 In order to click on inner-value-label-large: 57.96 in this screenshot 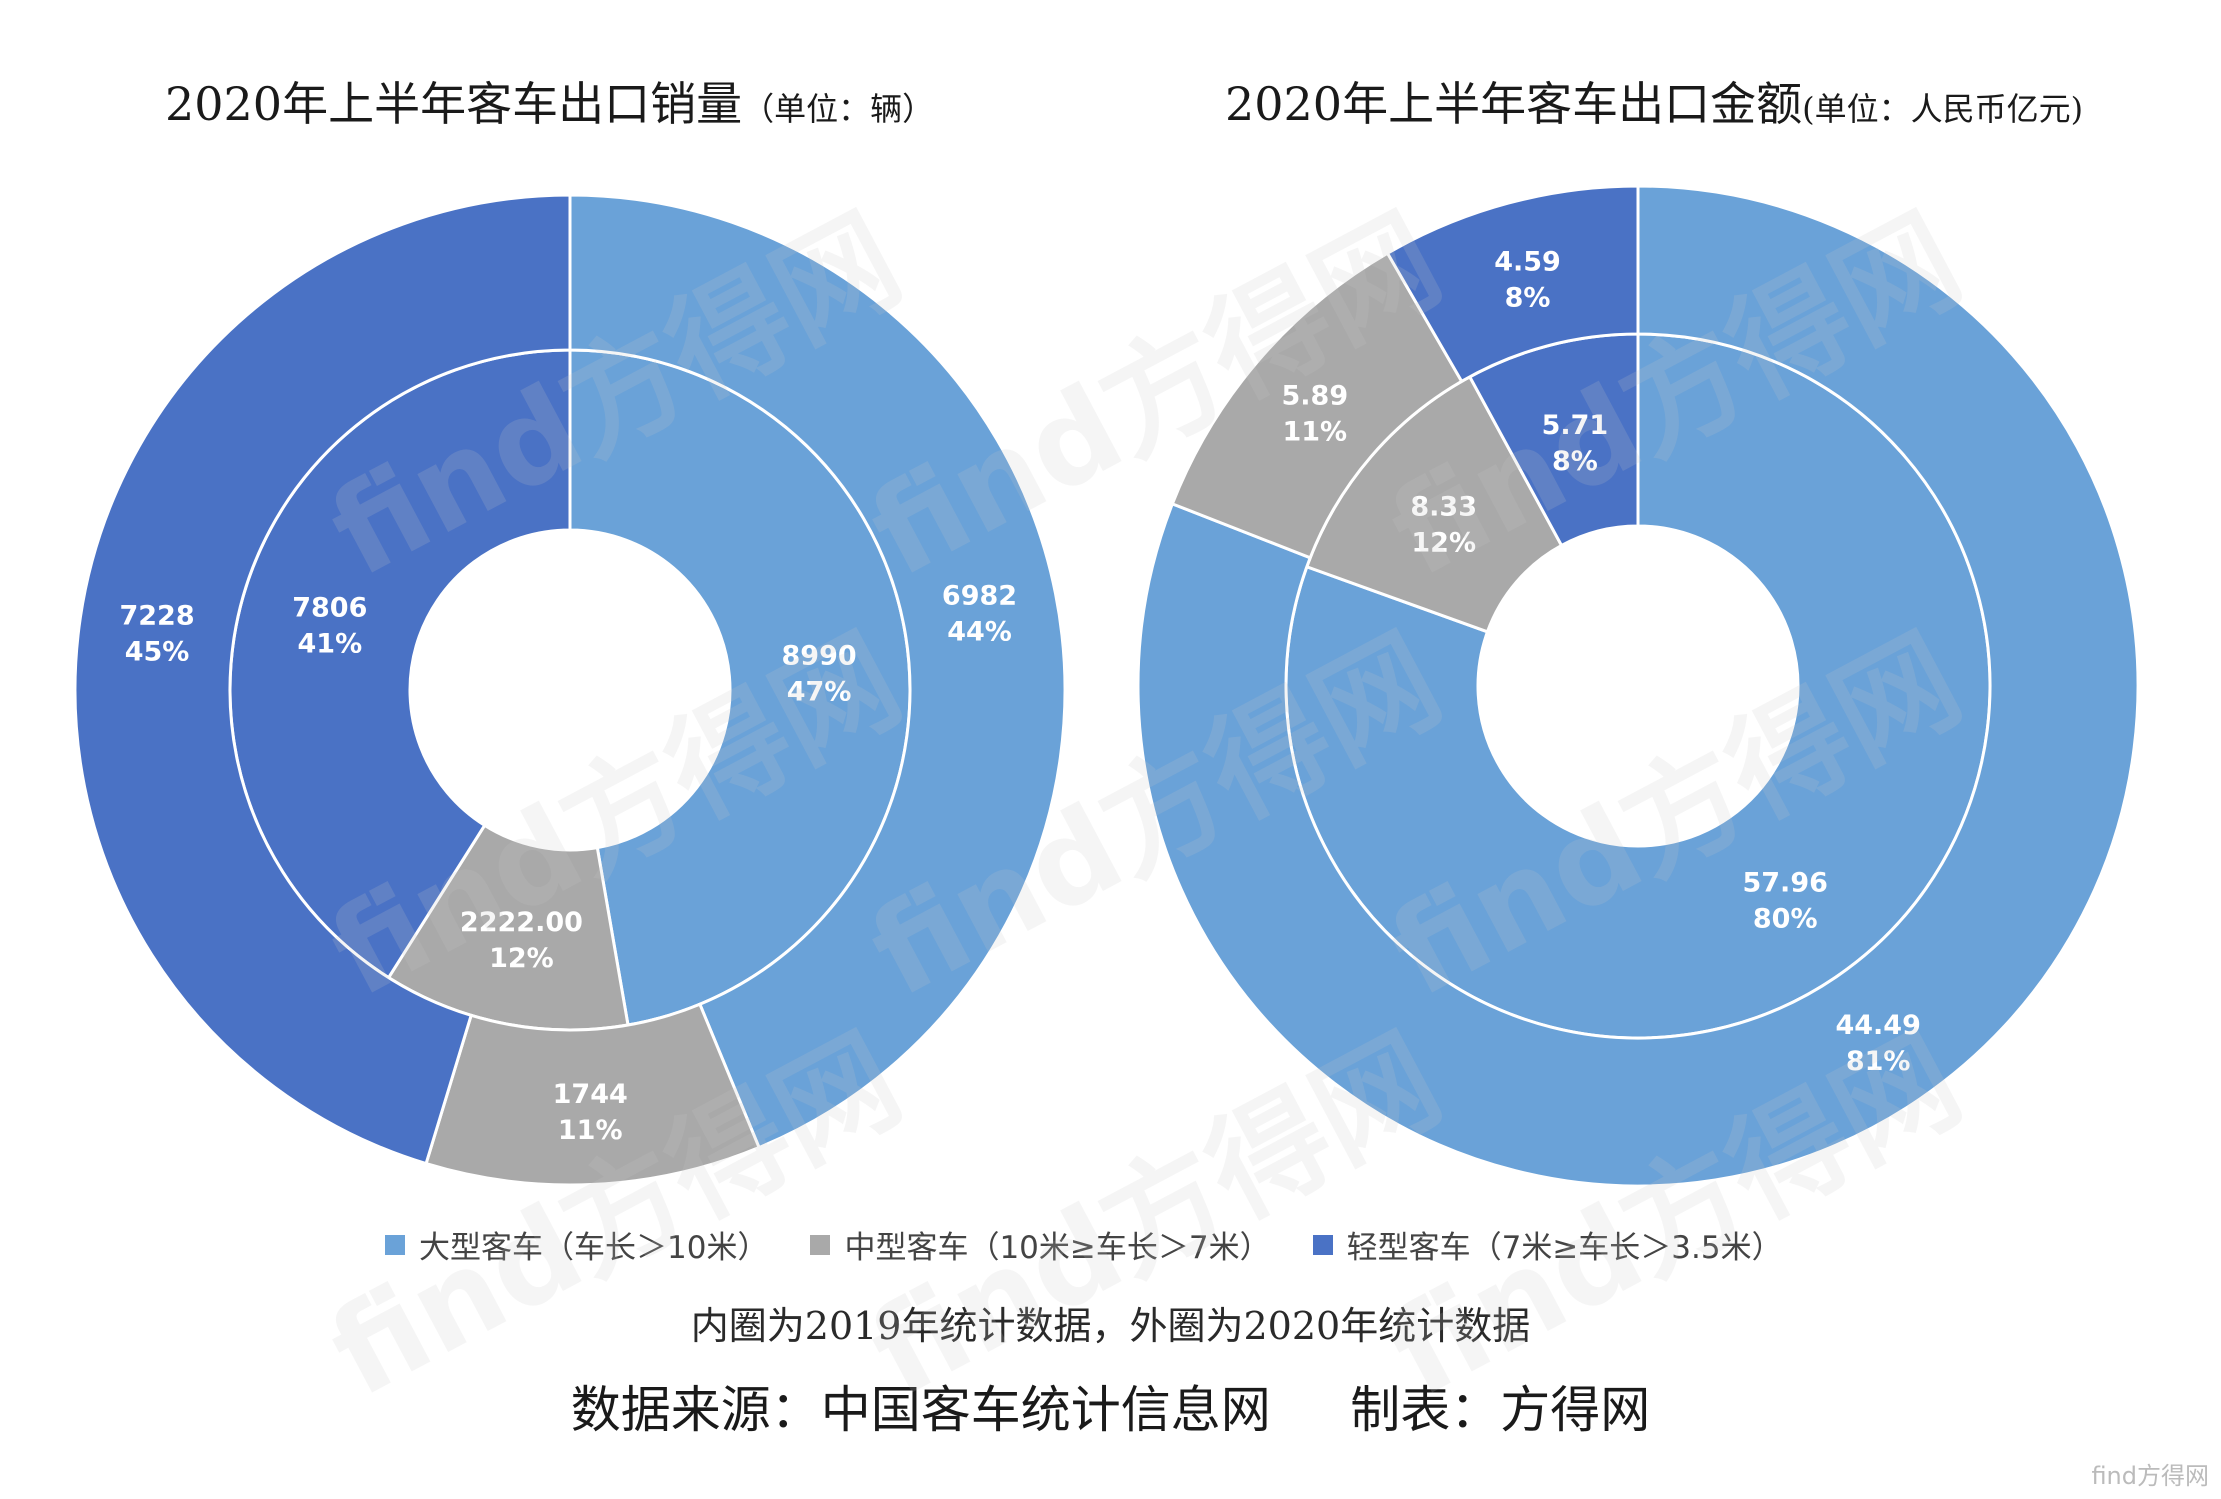, I will do `click(1784, 882)`.